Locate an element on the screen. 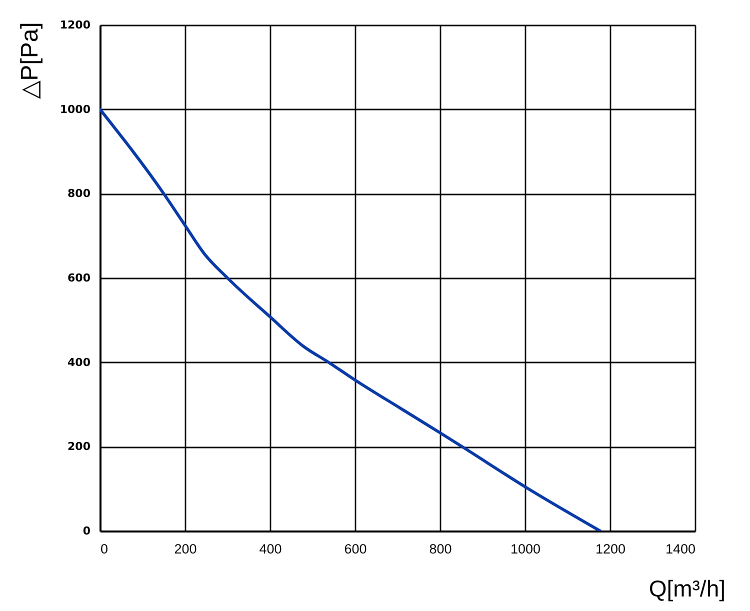  x-tick-label: 1000 is located at coordinates (525, 549).